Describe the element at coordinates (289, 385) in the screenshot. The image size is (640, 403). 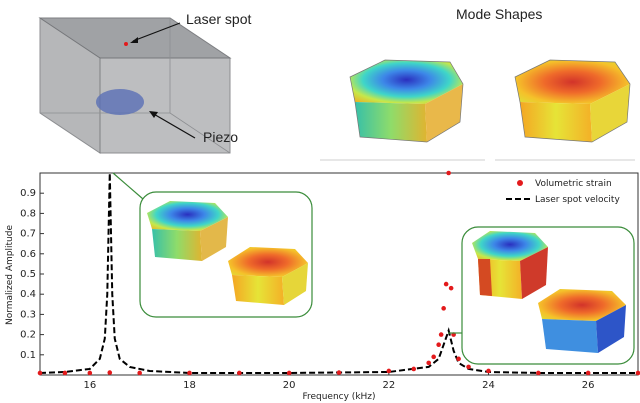
I see `x-tick-label: 20` at that location.